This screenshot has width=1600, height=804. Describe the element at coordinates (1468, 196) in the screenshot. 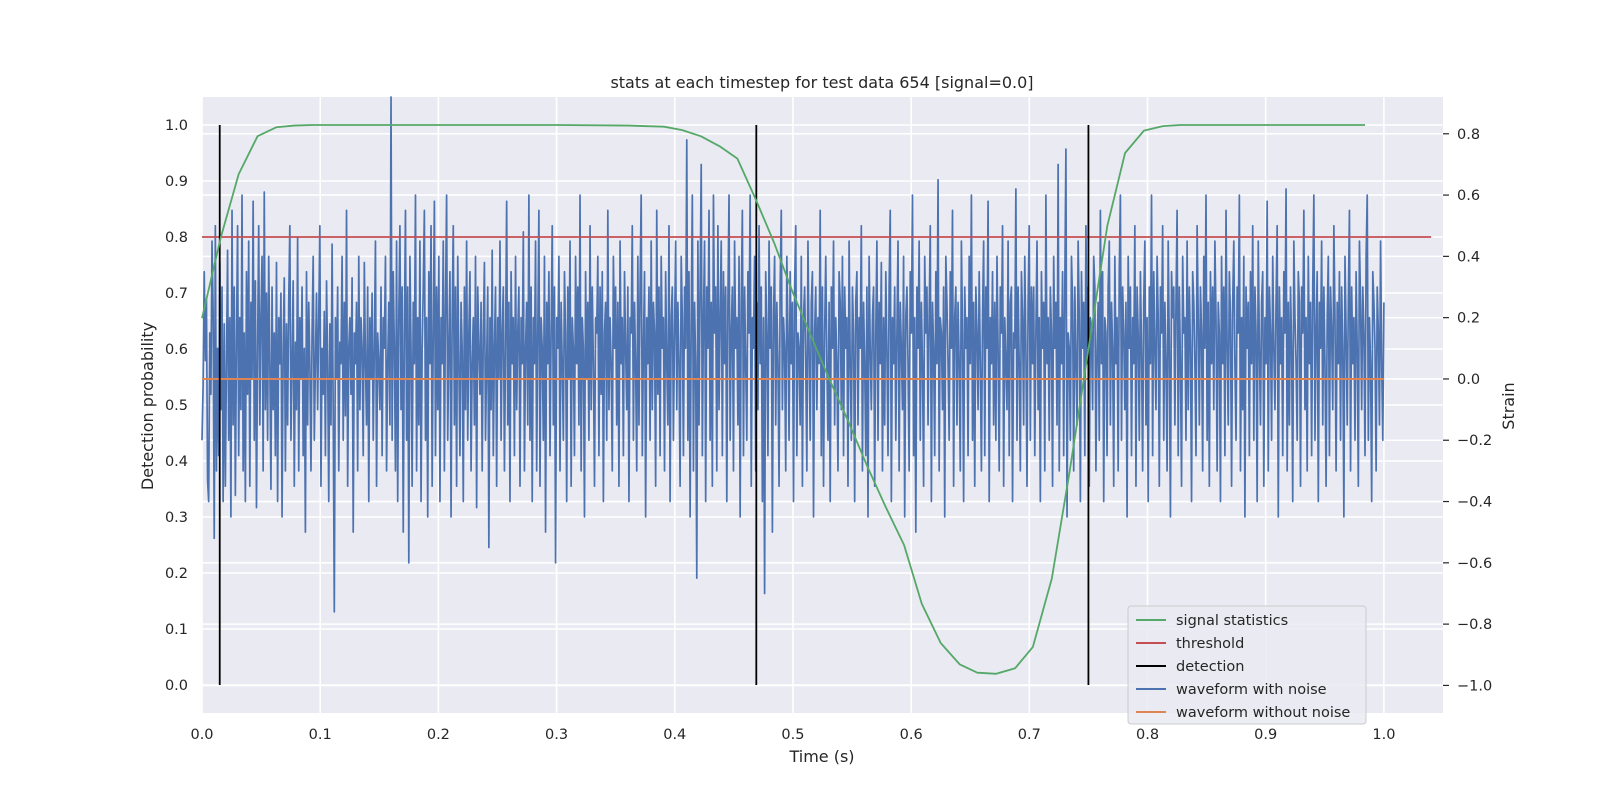

I see `right-y-tick-label: 0.6` at that location.